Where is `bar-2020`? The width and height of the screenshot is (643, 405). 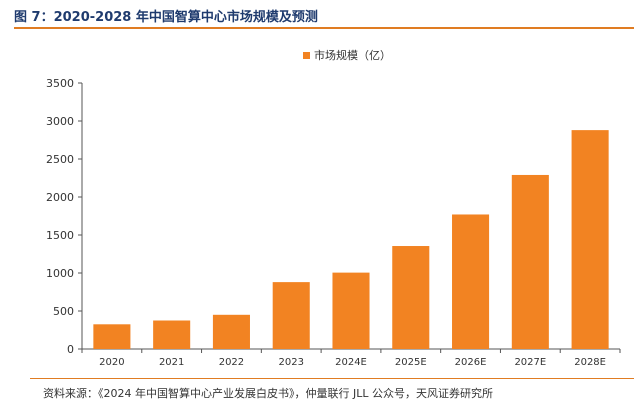 bar-2020 is located at coordinates (112, 336).